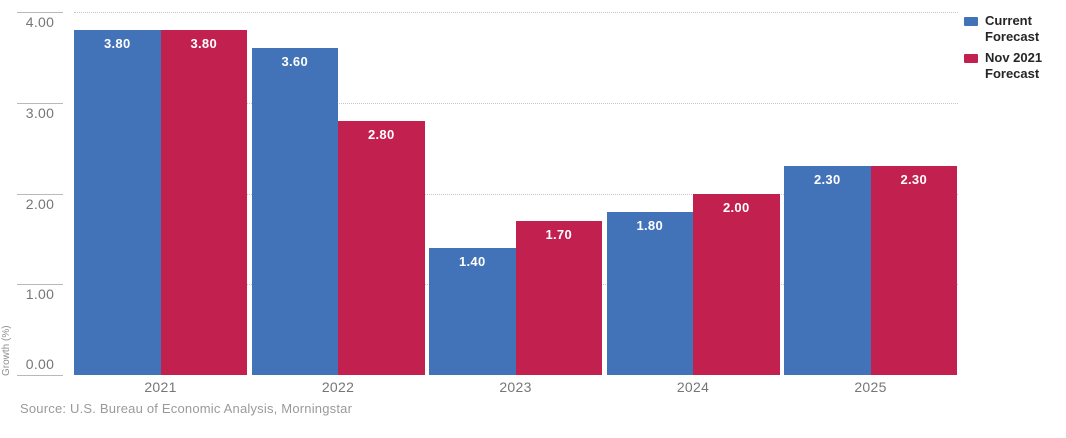  Describe the element at coordinates (160, 387) in the screenshot. I see `x-tick-label: 2021` at that location.